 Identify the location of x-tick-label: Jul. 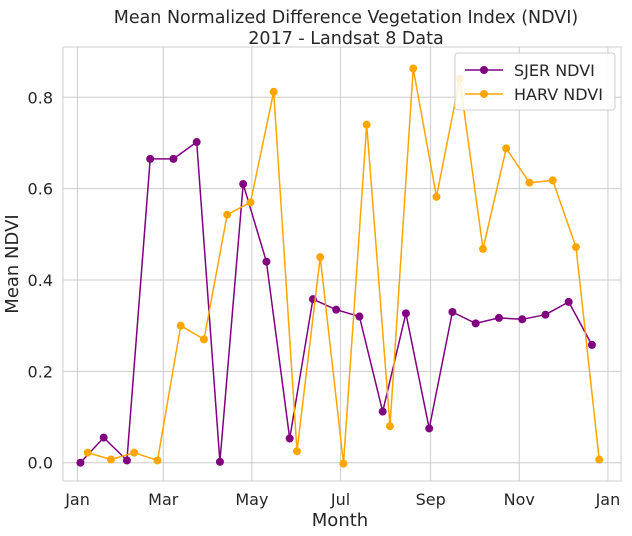
(340, 499).